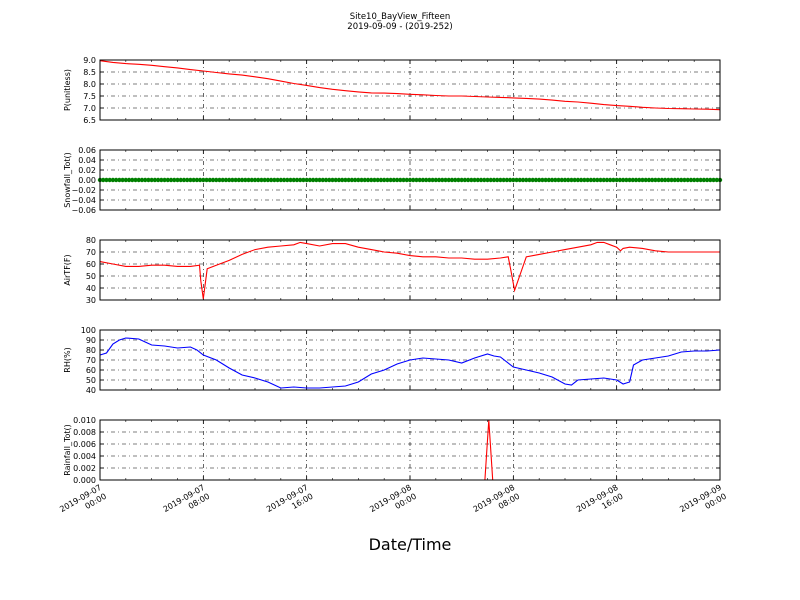 The height and width of the screenshot is (600, 800). I want to click on y-tick-label: 0.000, so click(84, 480).